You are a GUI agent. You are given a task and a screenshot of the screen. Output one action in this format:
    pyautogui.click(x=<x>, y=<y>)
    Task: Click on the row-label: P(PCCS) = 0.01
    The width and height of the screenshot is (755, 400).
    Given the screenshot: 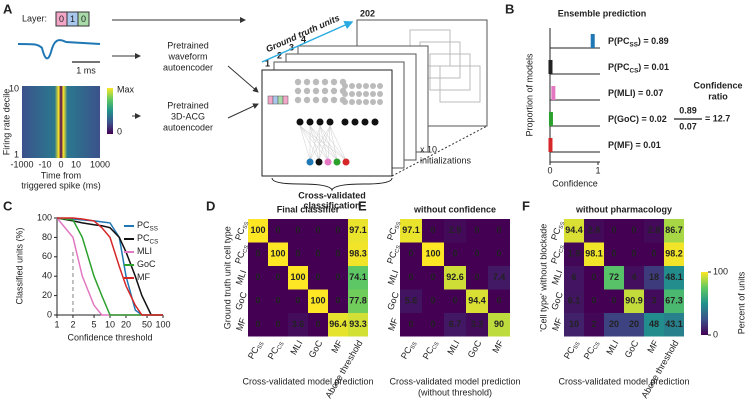 What is the action you would take?
    pyautogui.click(x=638, y=68)
    